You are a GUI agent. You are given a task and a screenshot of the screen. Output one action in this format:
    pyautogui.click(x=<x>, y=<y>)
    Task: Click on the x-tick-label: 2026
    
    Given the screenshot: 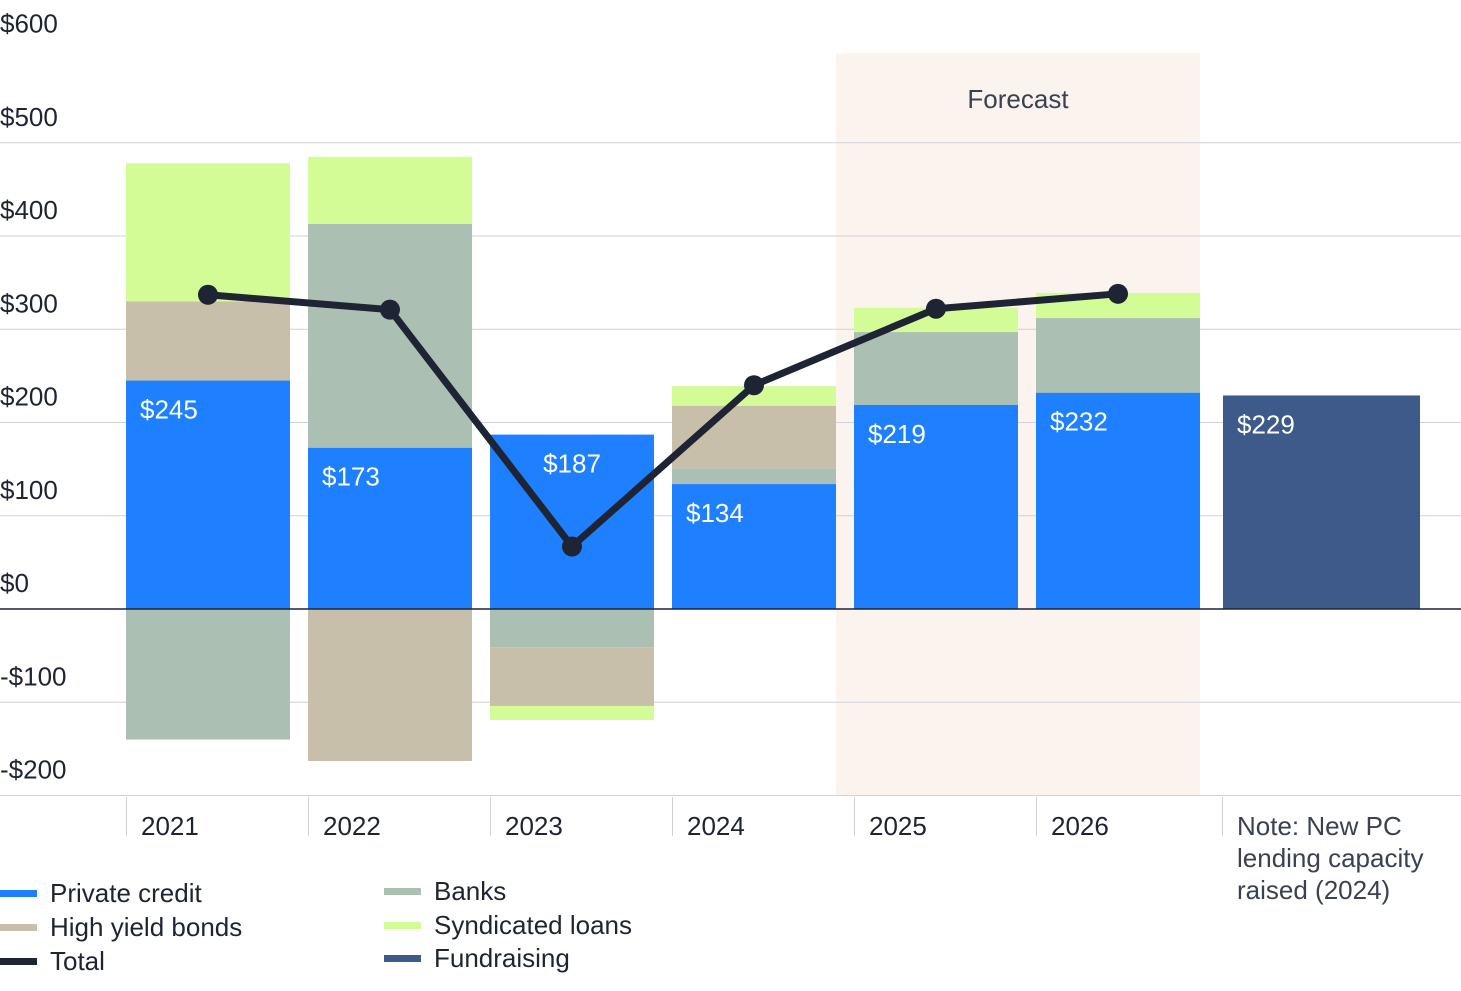 What is the action you would take?
    pyautogui.click(x=1080, y=826)
    